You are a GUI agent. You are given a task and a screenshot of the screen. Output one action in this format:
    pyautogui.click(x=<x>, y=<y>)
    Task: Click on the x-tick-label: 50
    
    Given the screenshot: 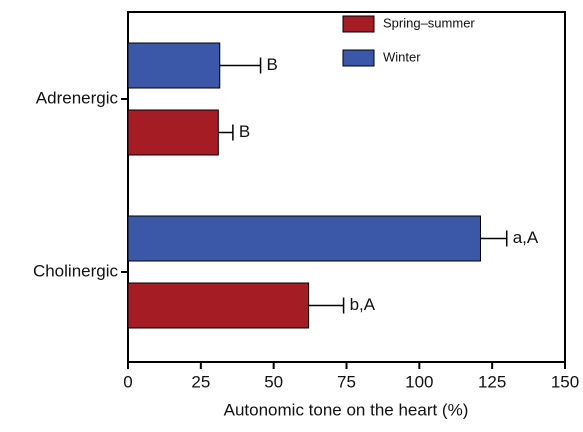 What is the action you would take?
    pyautogui.click(x=273, y=381)
    